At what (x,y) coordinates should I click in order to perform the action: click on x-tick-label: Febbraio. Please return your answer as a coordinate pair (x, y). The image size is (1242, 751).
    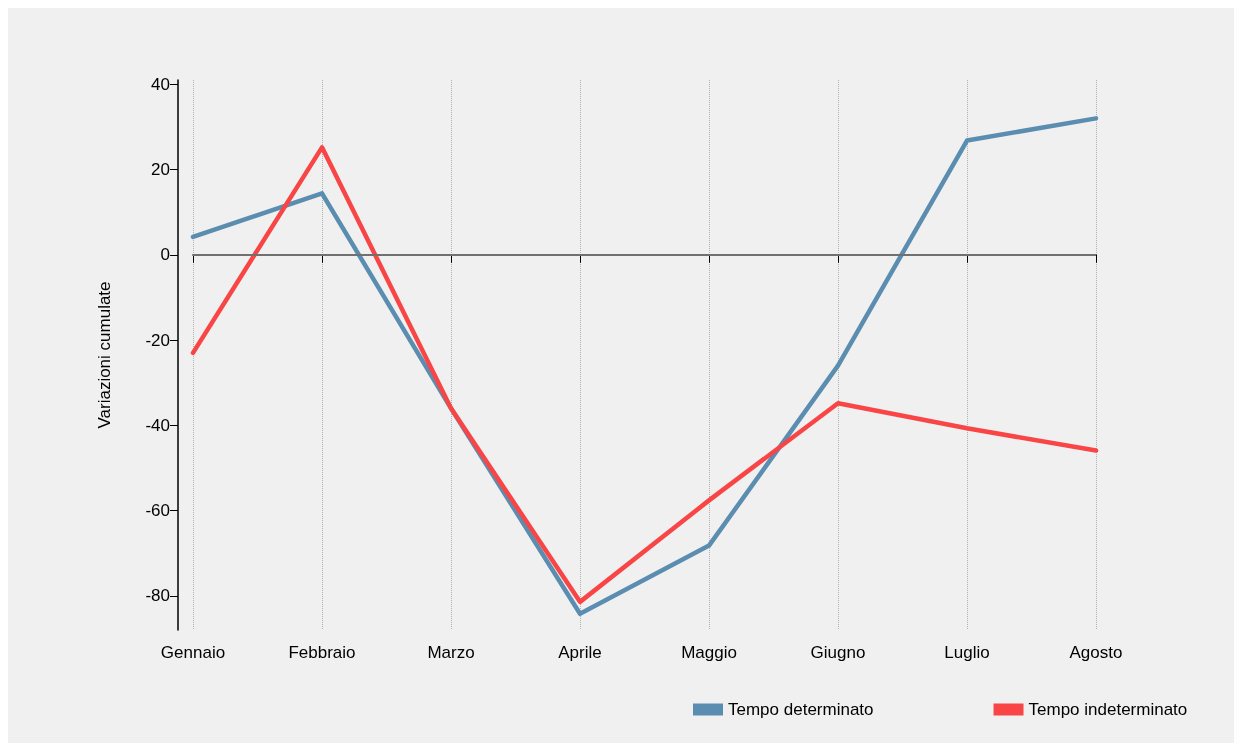
    Looking at the image, I should click on (322, 652).